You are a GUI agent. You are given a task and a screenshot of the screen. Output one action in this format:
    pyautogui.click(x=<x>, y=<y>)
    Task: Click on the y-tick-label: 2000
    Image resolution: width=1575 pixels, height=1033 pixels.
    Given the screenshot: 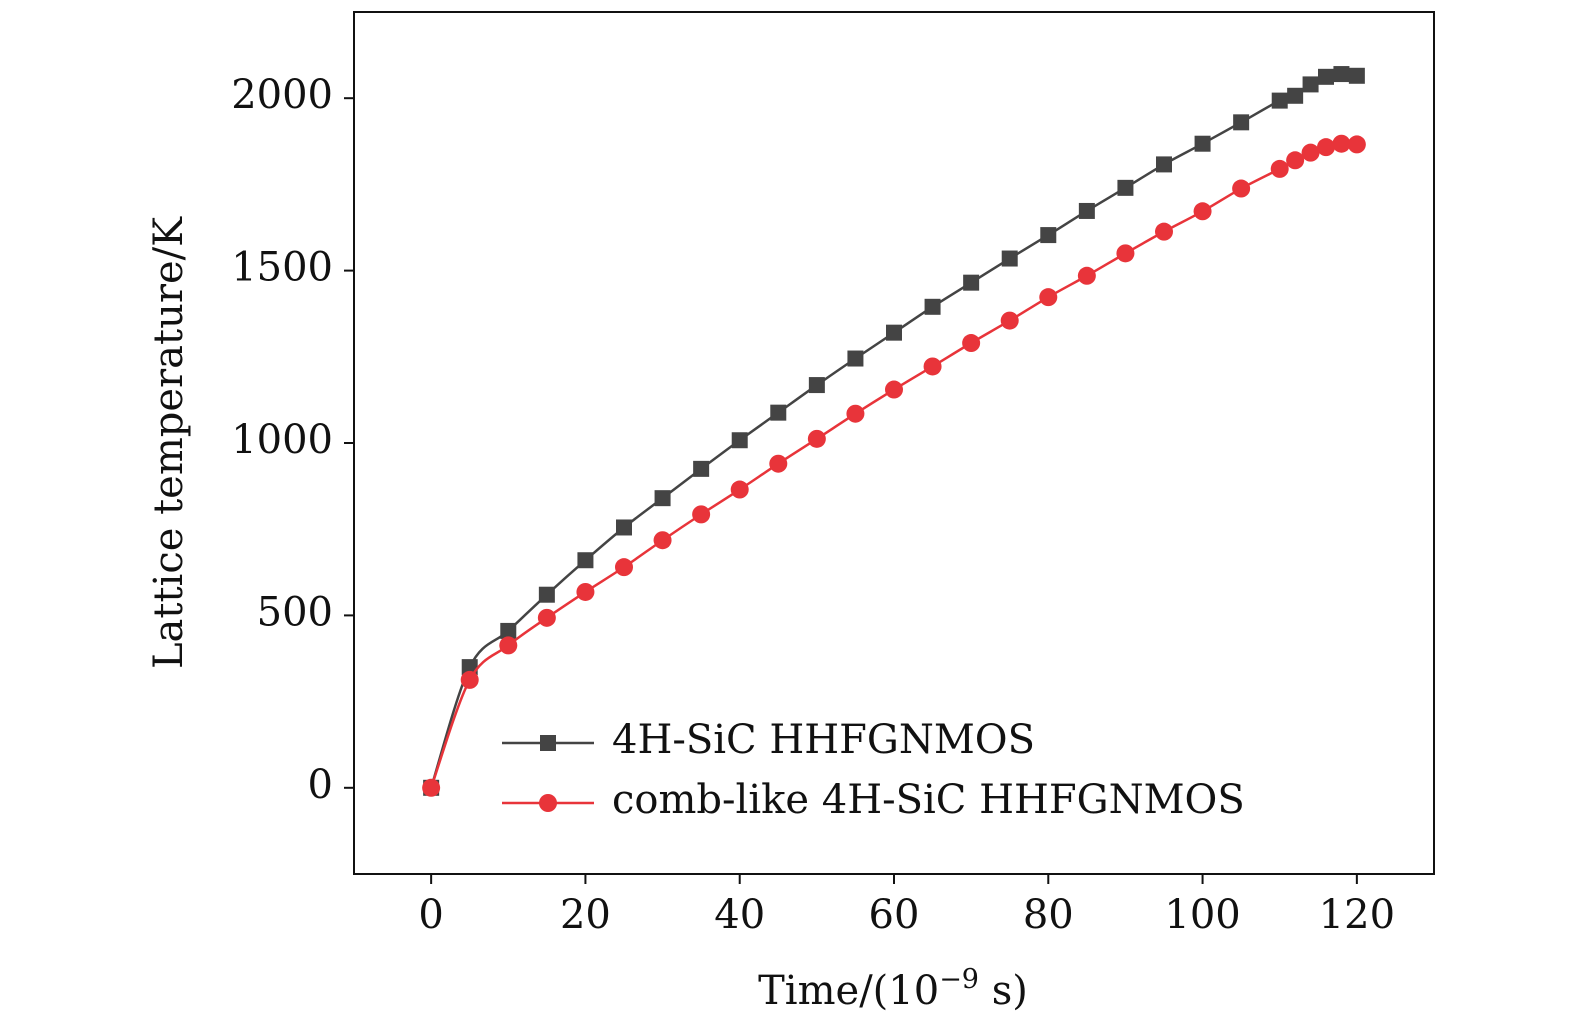 What is the action you would take?
    pyautogui.click(x=282, y=95)
    